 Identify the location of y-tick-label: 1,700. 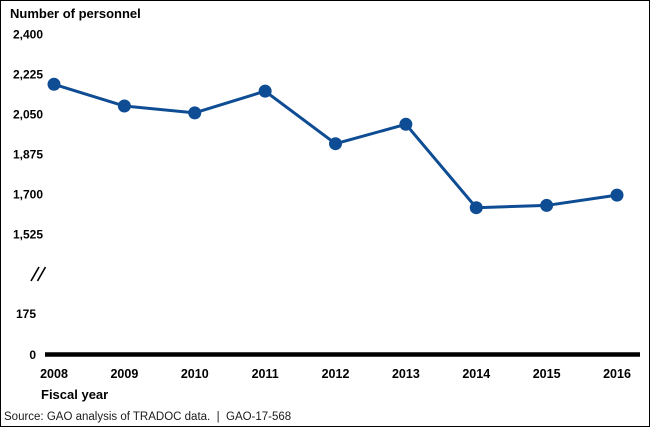
(28, 195).